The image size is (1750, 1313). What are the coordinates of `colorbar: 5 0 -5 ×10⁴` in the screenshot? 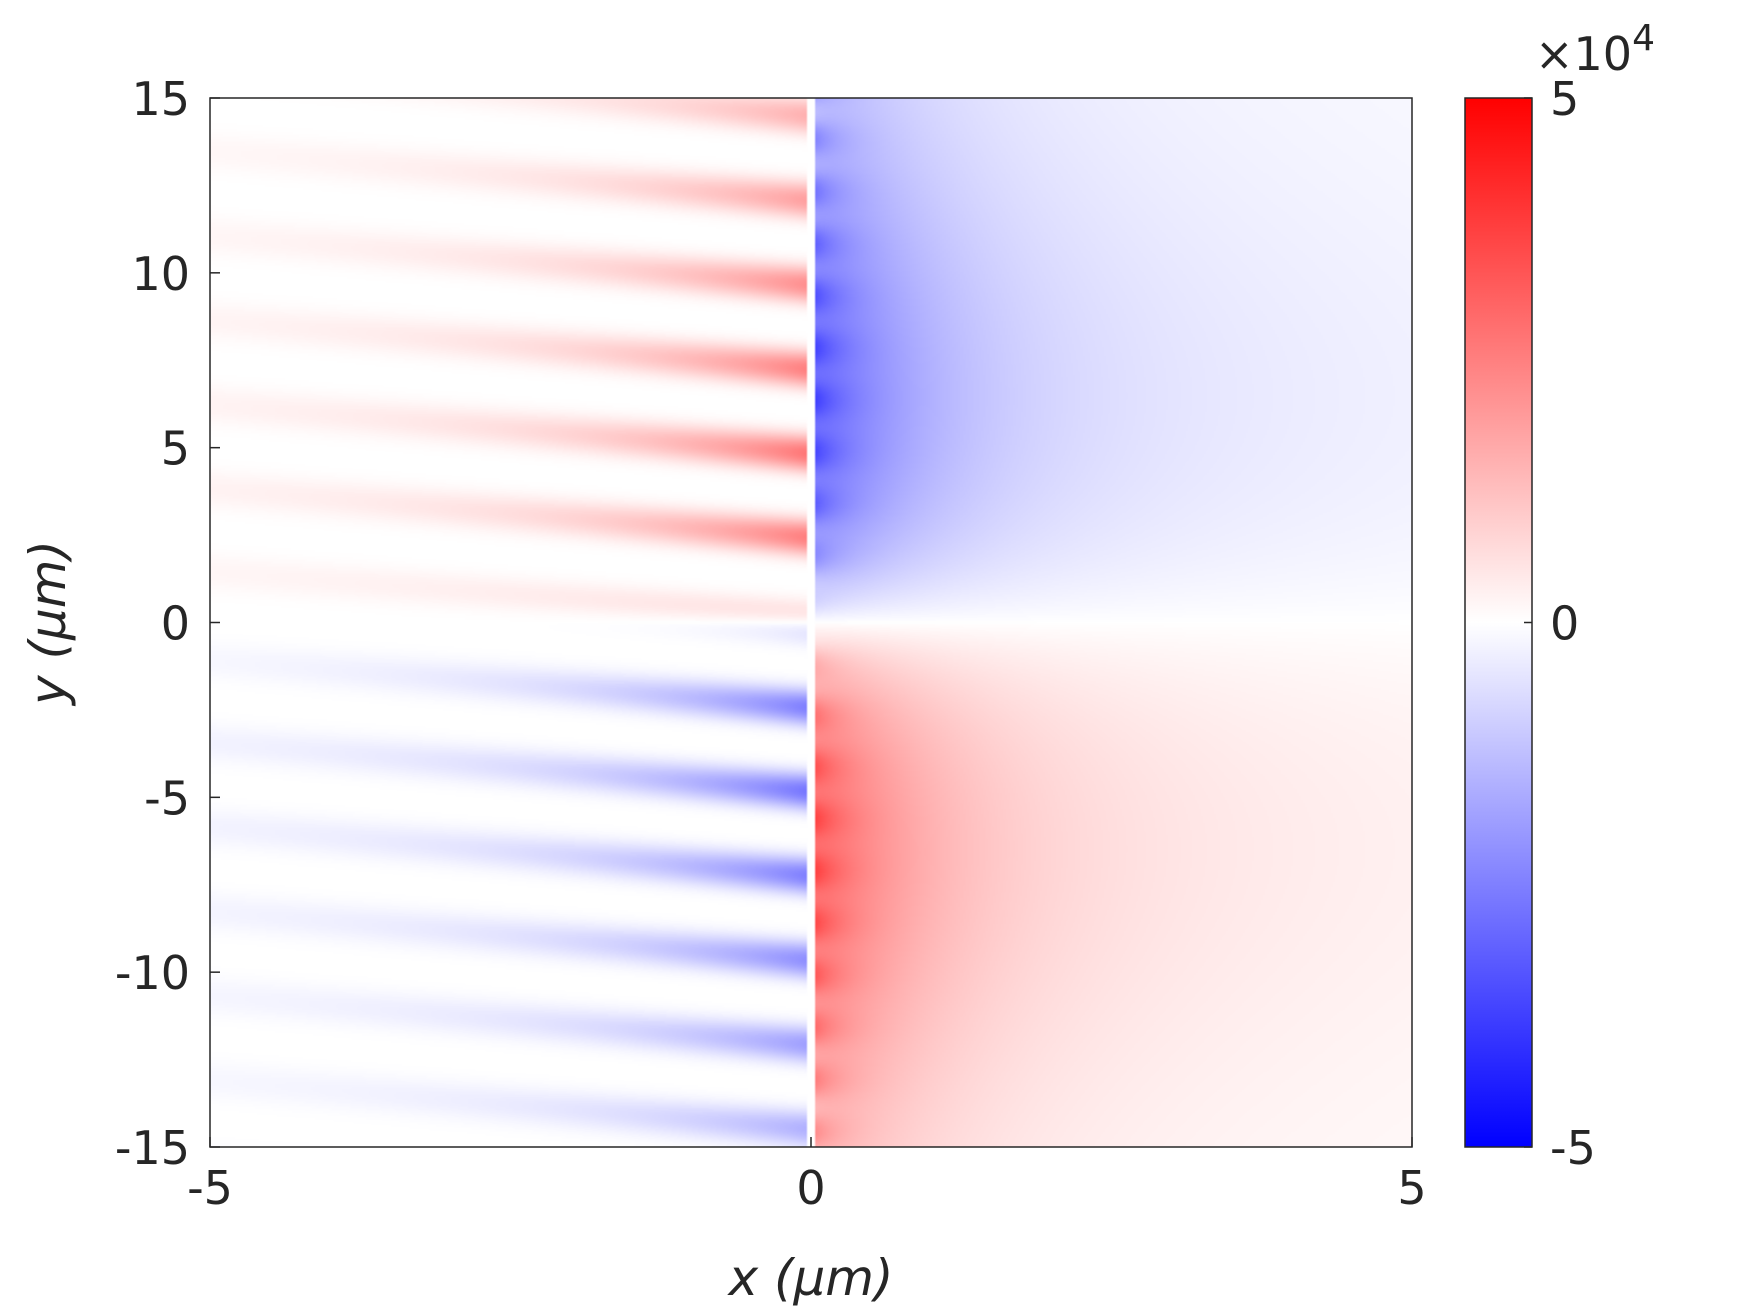 It's located at (1559, 596).